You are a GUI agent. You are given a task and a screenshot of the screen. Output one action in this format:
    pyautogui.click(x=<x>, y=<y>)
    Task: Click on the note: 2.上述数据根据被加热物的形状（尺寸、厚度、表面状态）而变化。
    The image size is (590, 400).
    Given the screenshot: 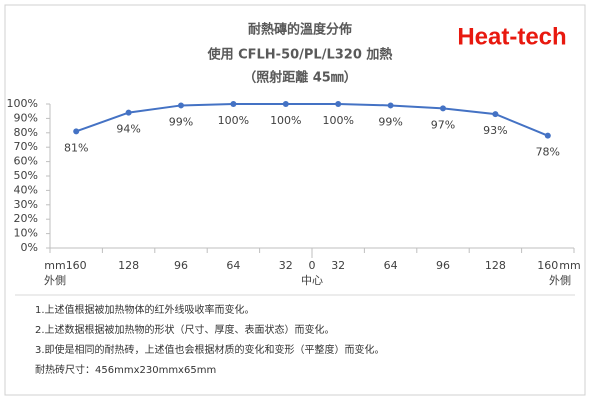 What is the action you would take?
    pyautogui.click(x=185, y=329)
    